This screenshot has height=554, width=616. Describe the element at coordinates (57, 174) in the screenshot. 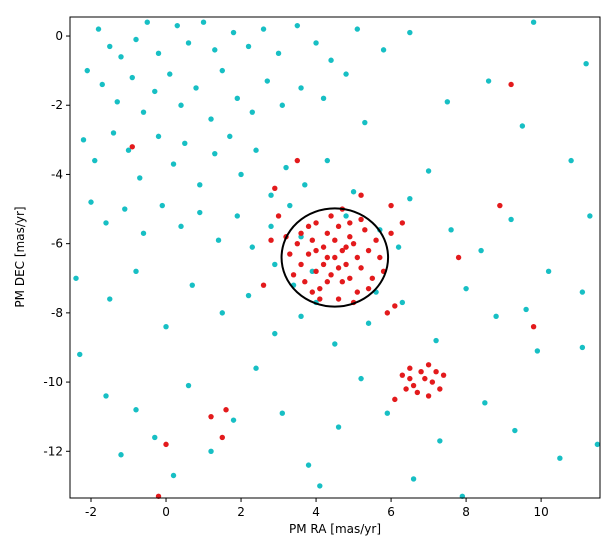

I see `y-tick-label: -4` at that location.